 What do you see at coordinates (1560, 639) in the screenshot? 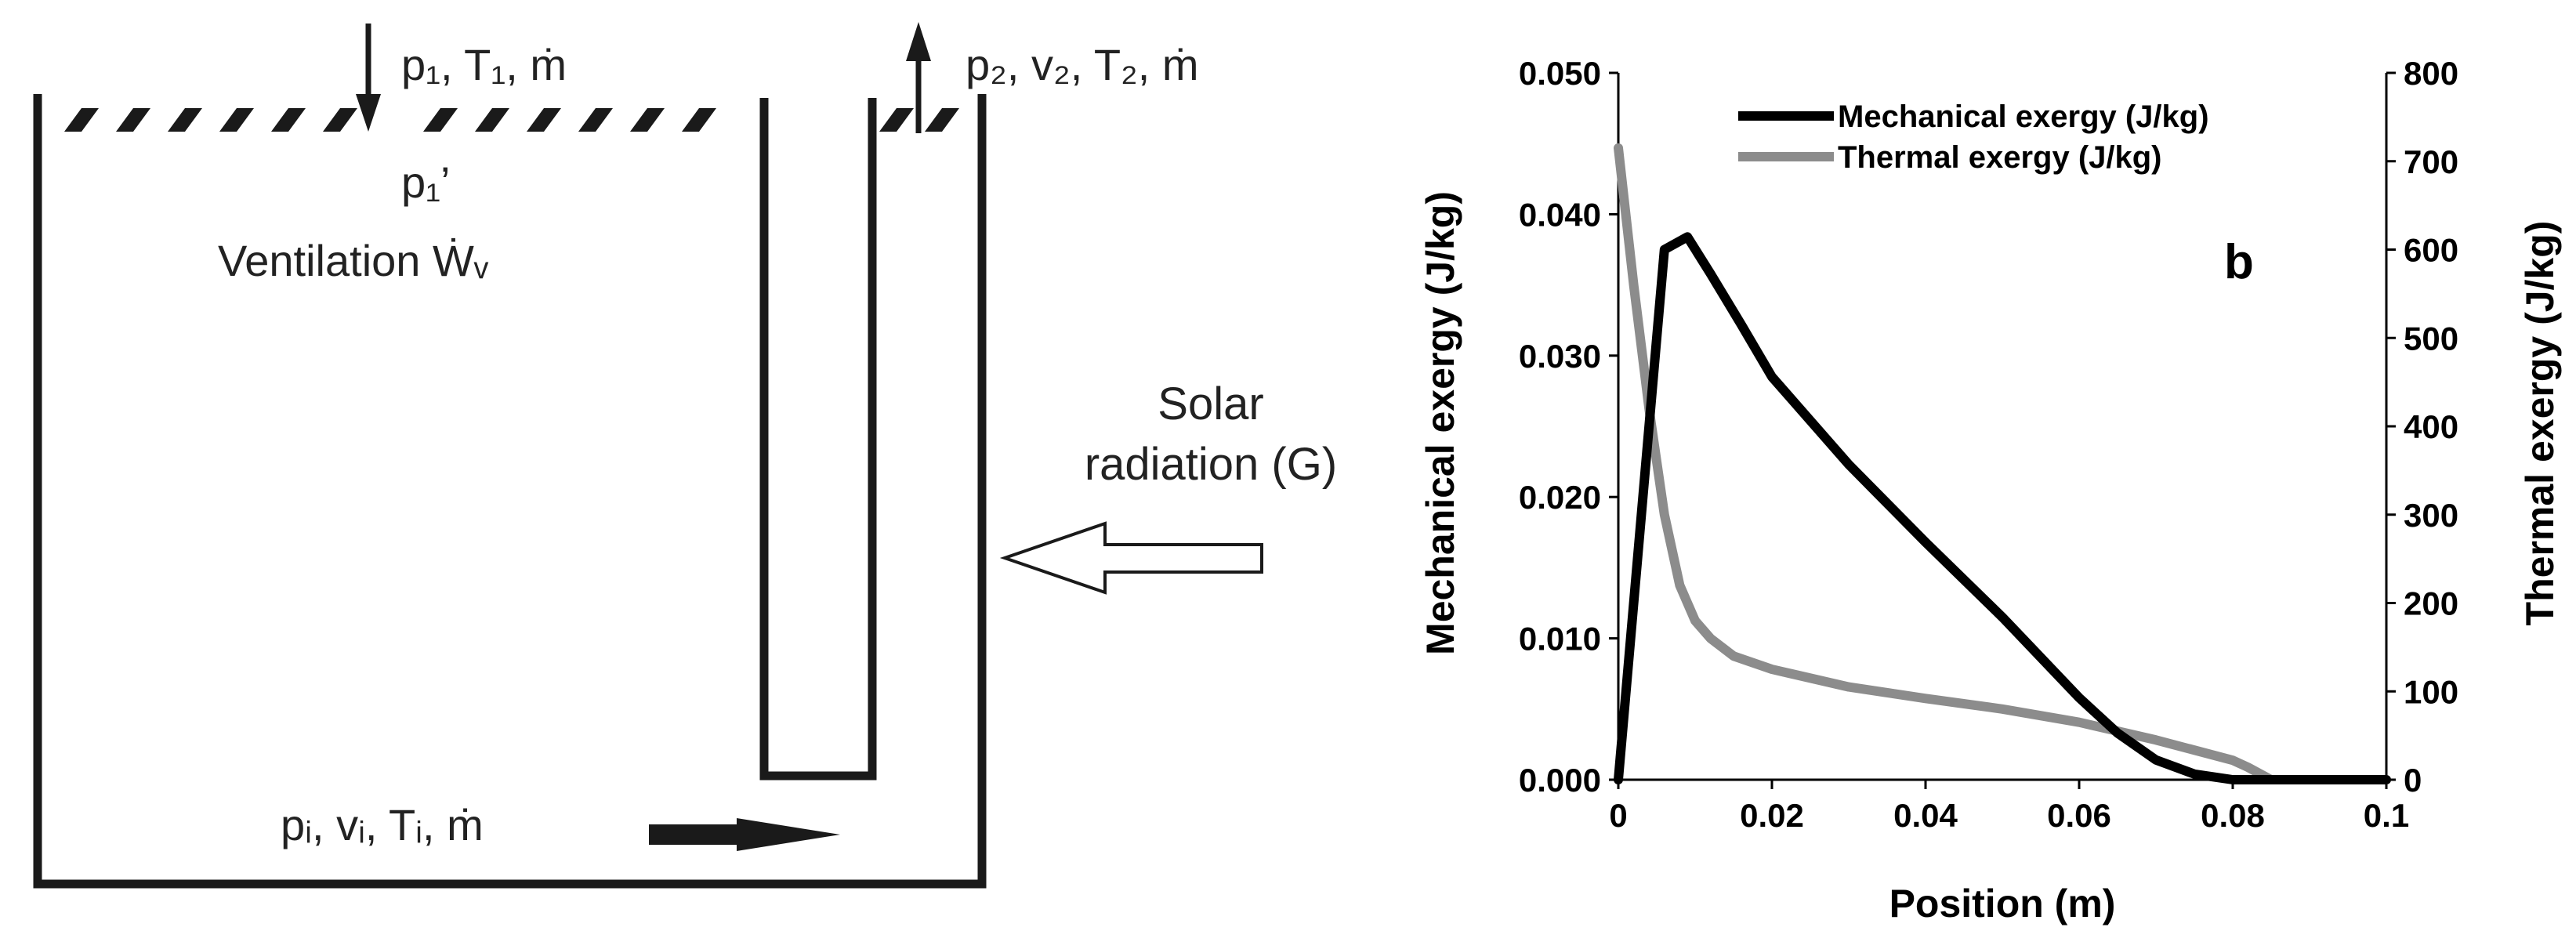
I see `left-tick-label: 0.010` at bounding box center [1560, 639].